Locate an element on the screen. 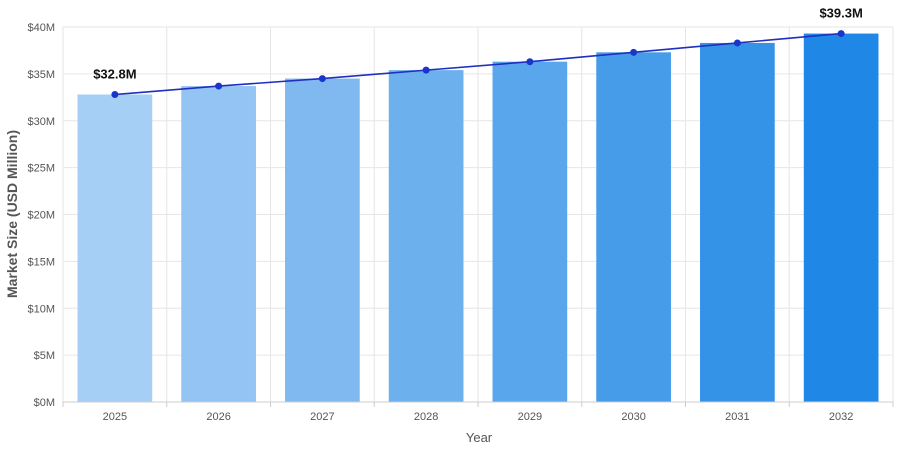  bar-2032 is located at coordinates (841, 217).